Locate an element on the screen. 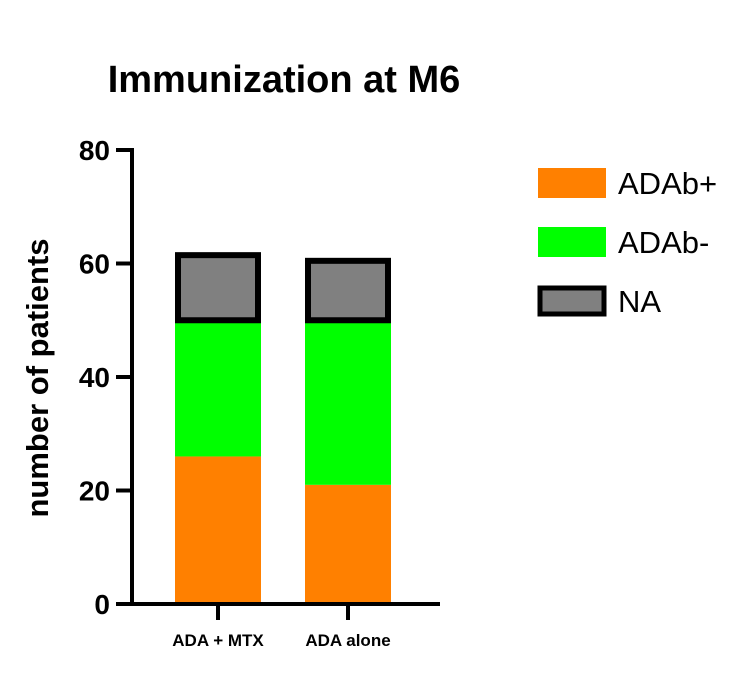 The image size is (733, 700). legend: ADAb+ ADAb- NA is located at coordinates (627, 242).